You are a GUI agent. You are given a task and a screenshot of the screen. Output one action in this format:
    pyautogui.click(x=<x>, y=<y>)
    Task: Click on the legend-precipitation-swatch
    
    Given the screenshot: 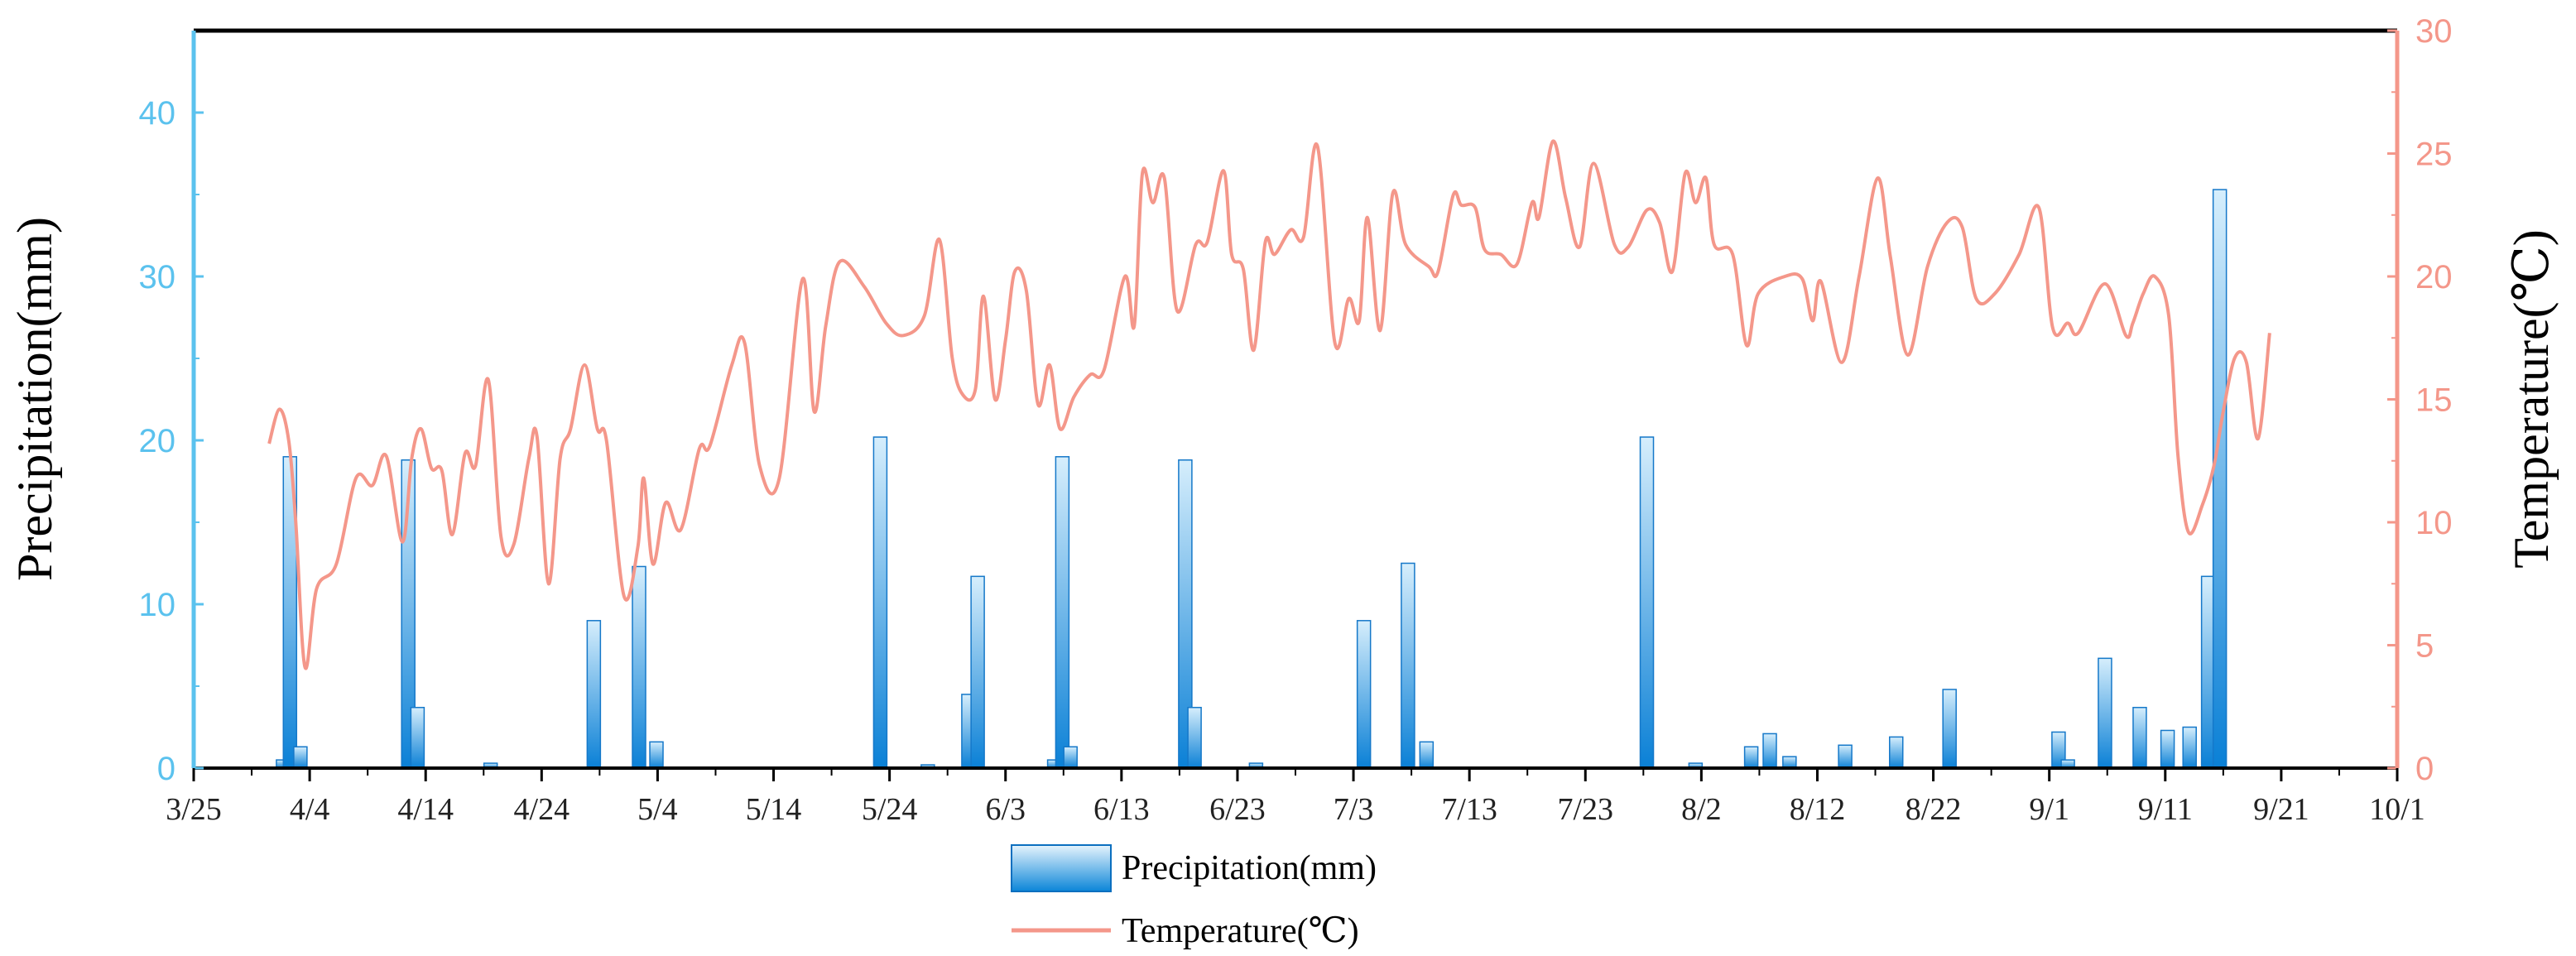 What is the action you would take?
    pyautogui.click(x=1061, y=868)
    